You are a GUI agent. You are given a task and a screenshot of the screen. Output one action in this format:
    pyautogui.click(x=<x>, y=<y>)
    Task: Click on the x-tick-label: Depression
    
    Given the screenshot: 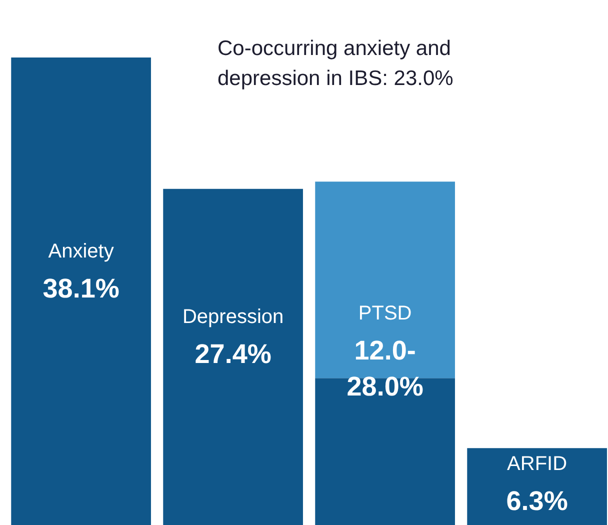 What is the action you would take?
    pyautogui.click(x=233, y=317)
    